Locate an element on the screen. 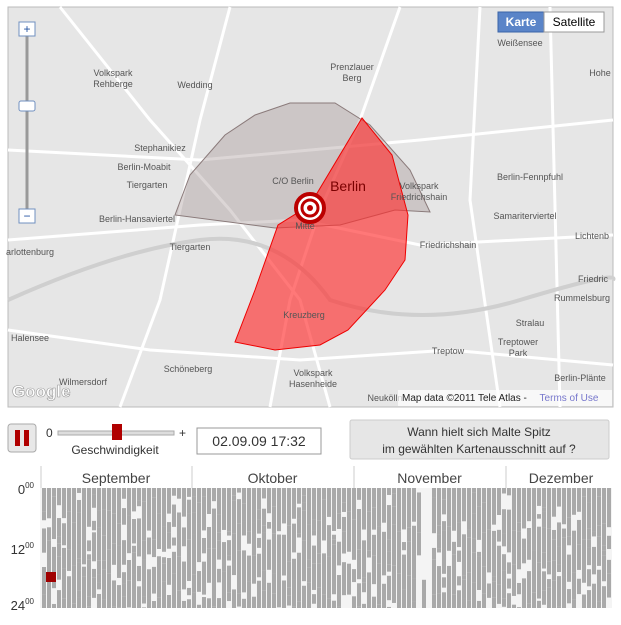 This screenshot has height=625, width=621. speed-handle is located at coordinates (117, 432).